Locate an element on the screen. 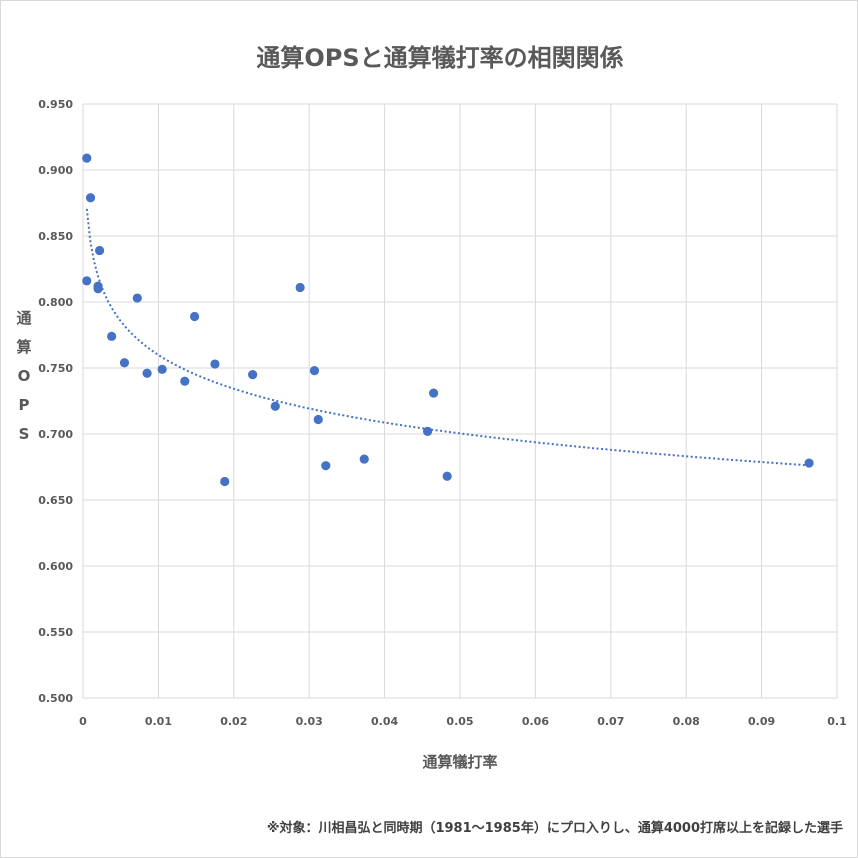 This screenshot has width=858, height=858. y-axis-label-char: P is located at coordinates (24, 405).